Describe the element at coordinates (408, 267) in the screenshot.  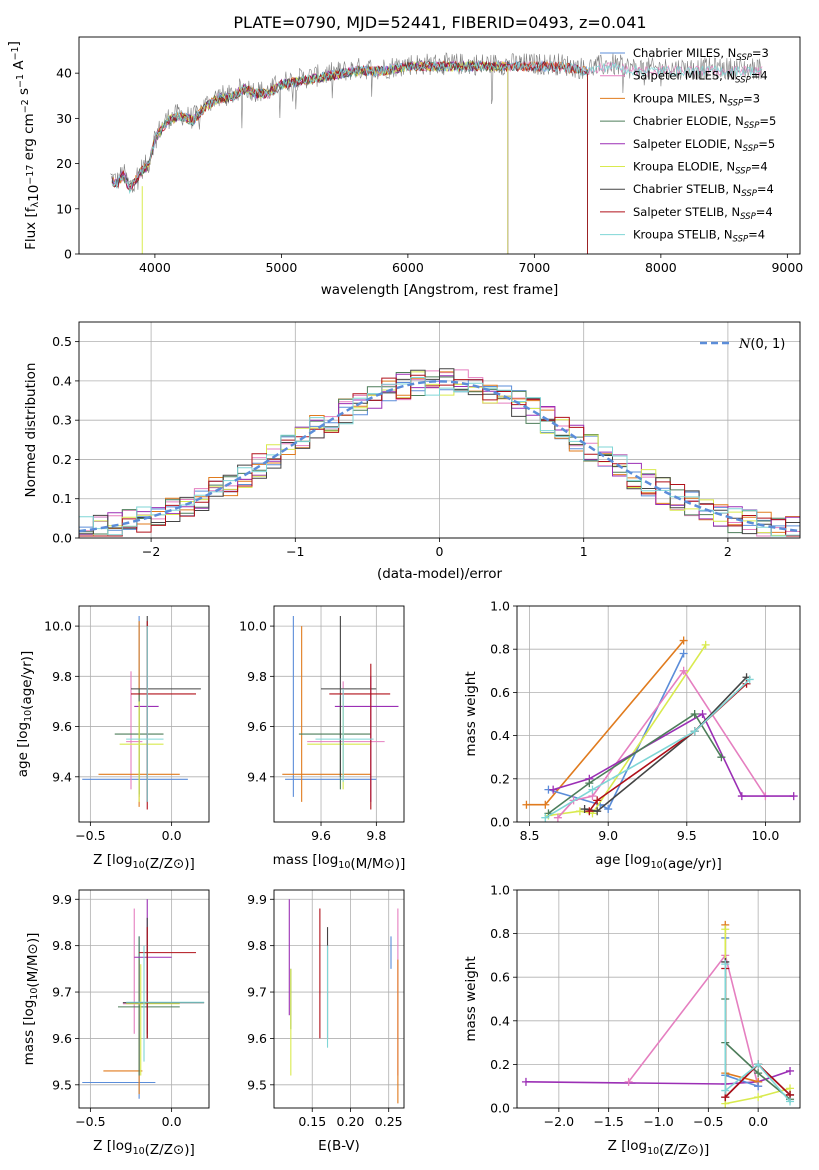
I see `x-tick-label: 6000` at that location.